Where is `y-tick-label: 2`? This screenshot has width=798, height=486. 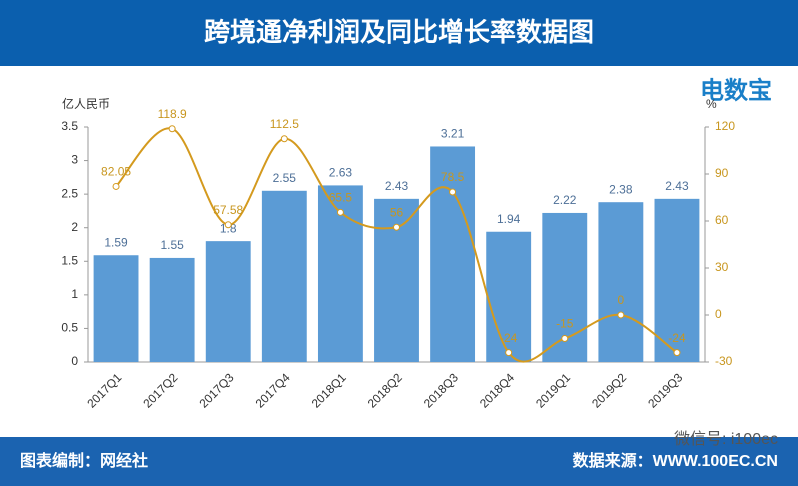 y-tick-label: 2 is located at coordinates (74, 227).